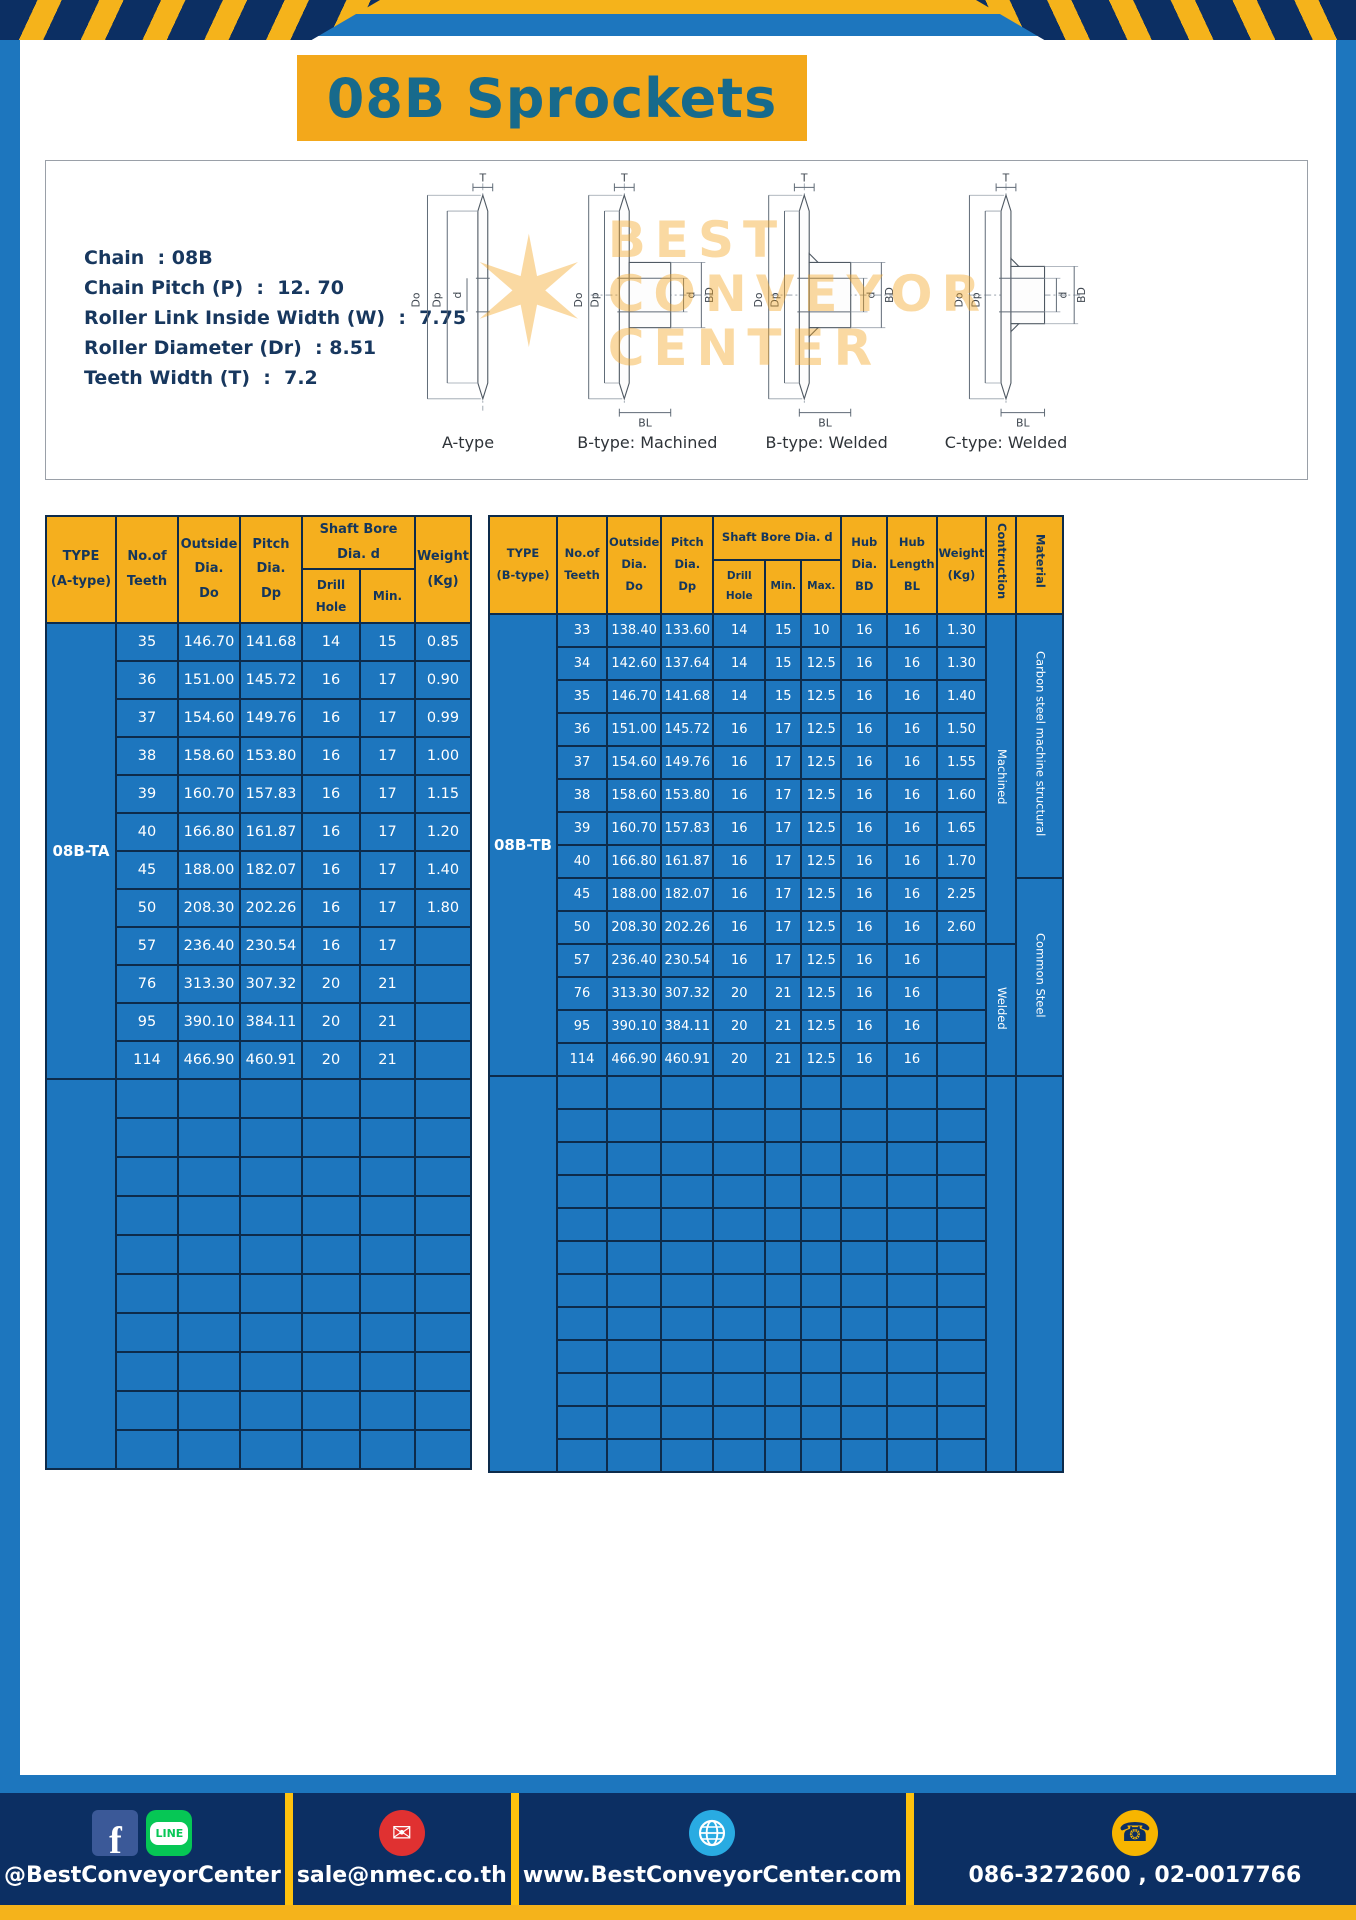 This screenshot has height=1920, width=1356. I want to click on table-cell: 154.60, so click(209, 718).